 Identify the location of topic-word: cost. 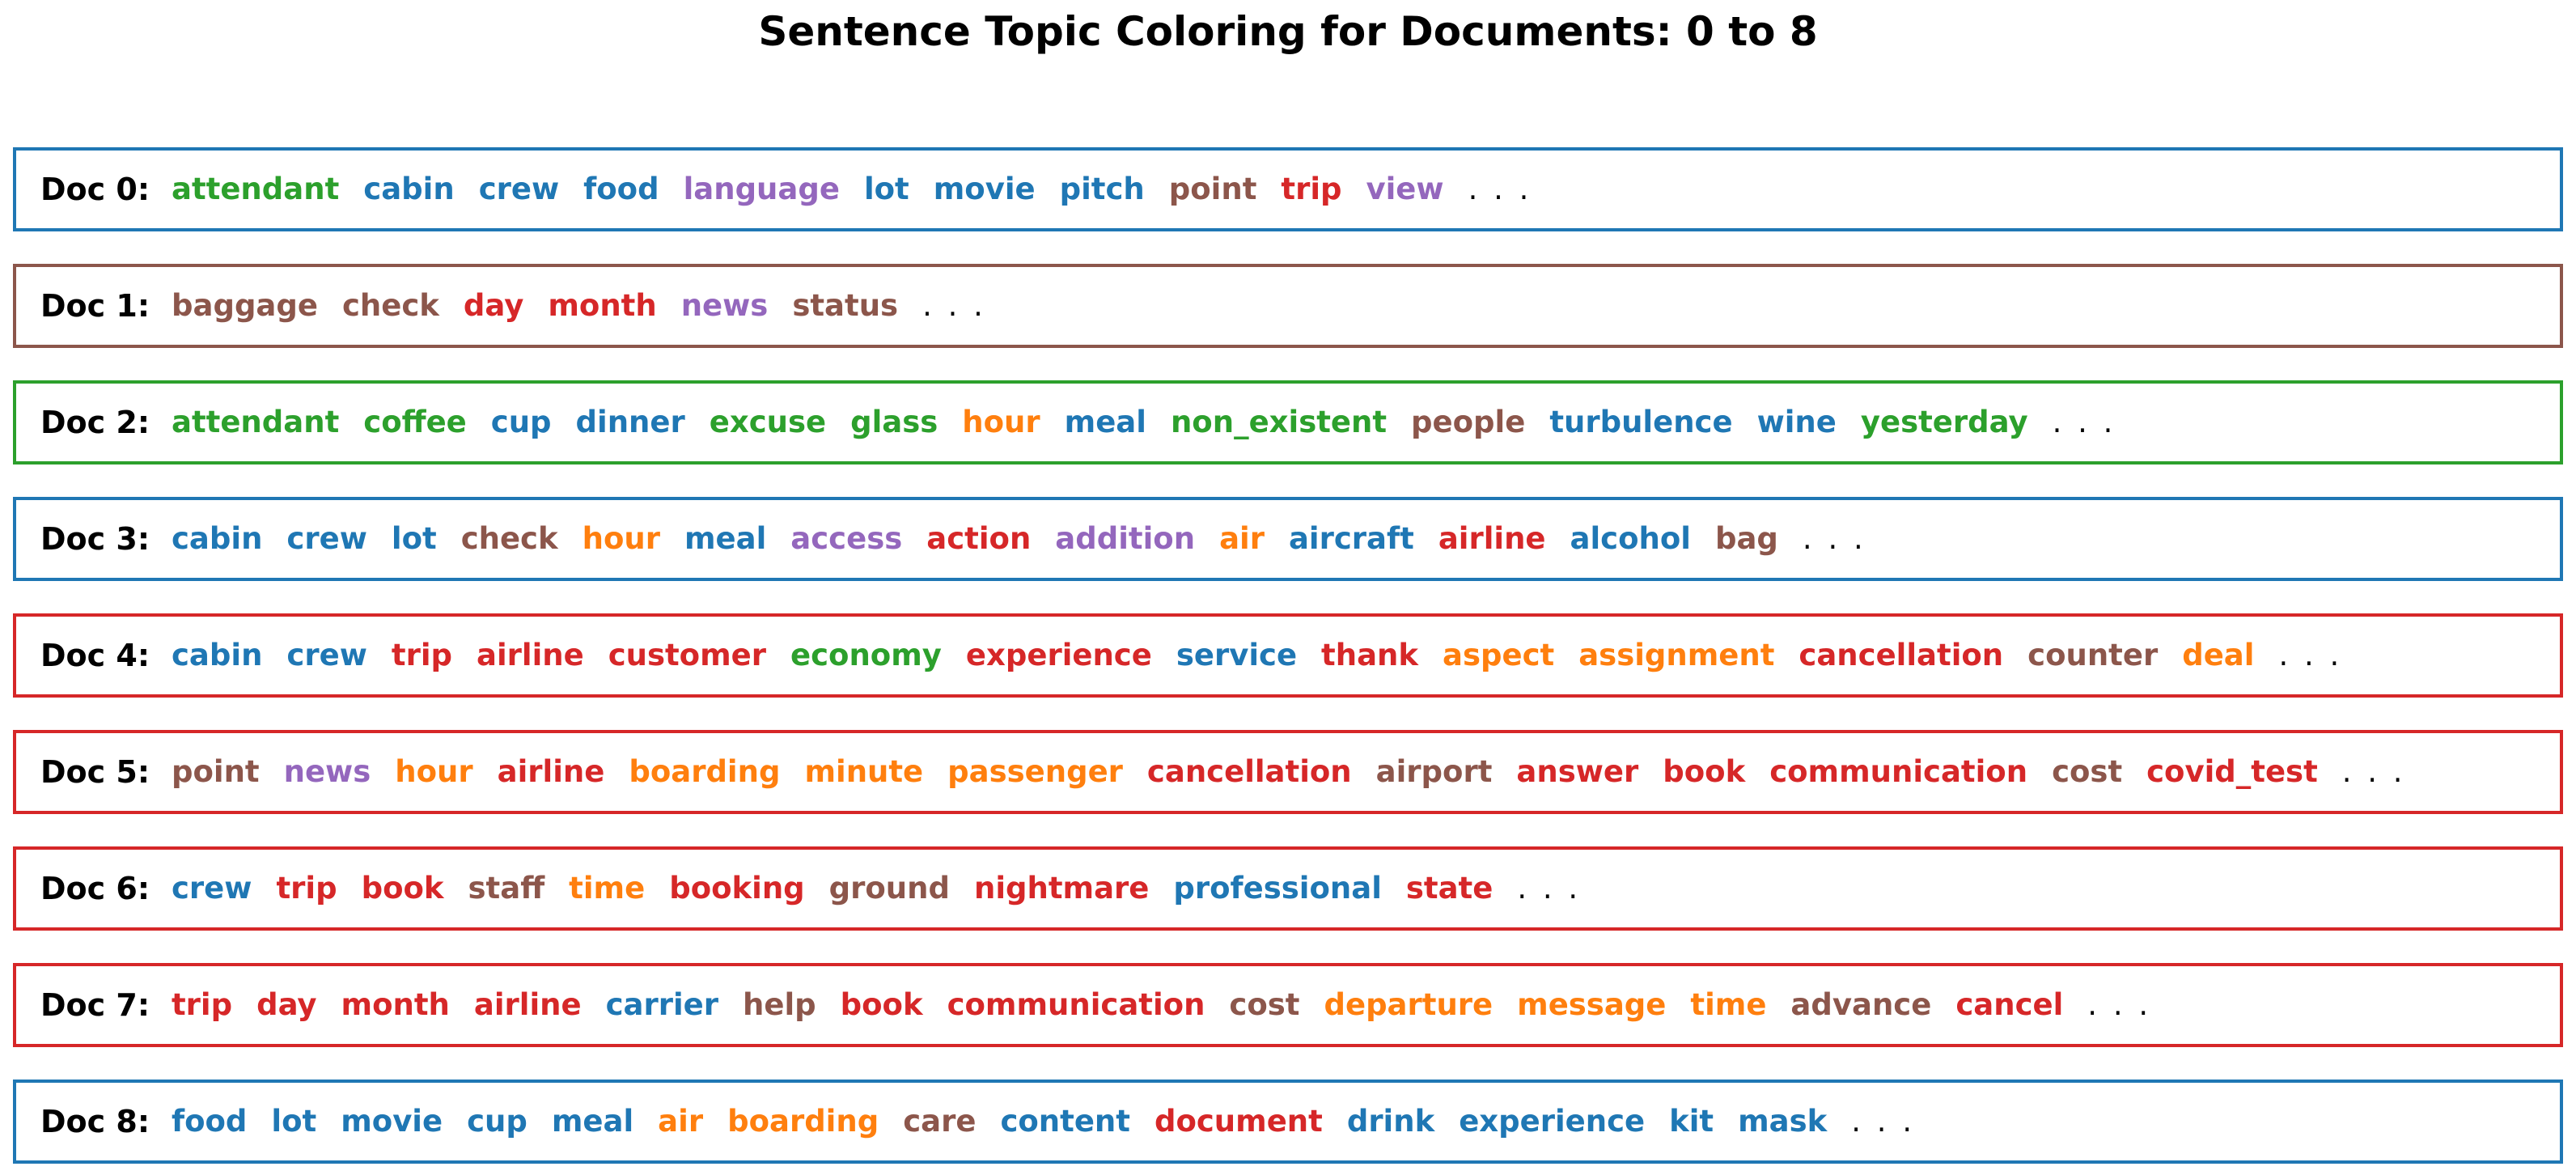
(2087, 771).